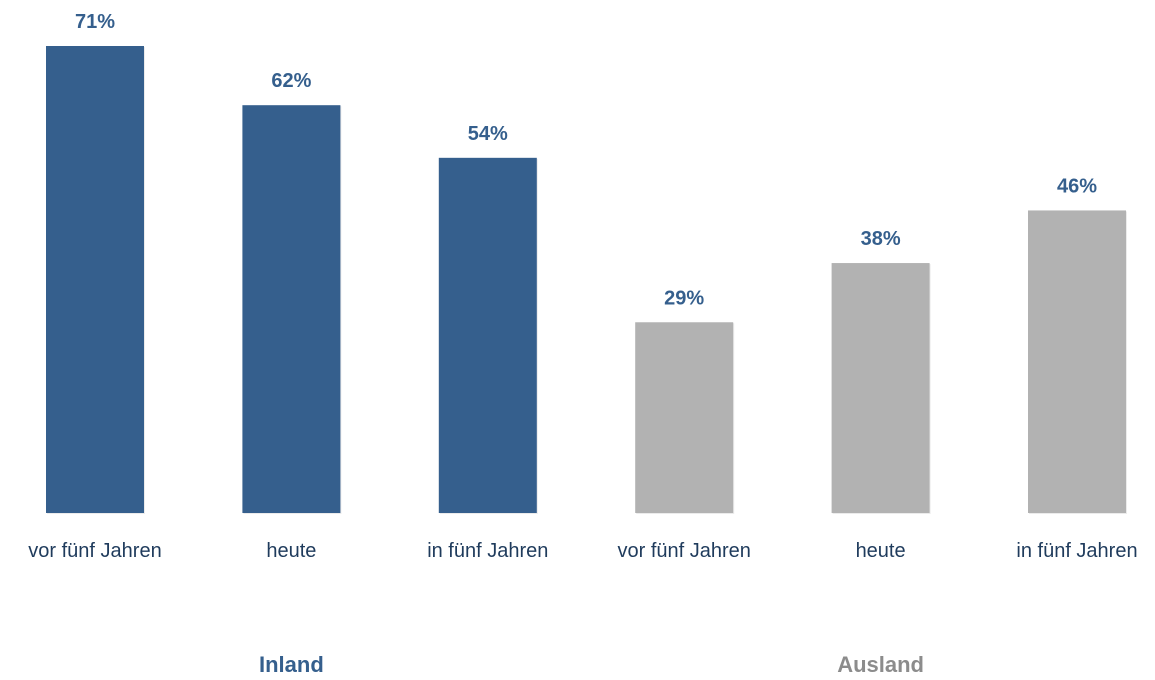 The height and width of the screenshot is (680, 1155). I want to click on group-label: Inland, so click(291, 664).